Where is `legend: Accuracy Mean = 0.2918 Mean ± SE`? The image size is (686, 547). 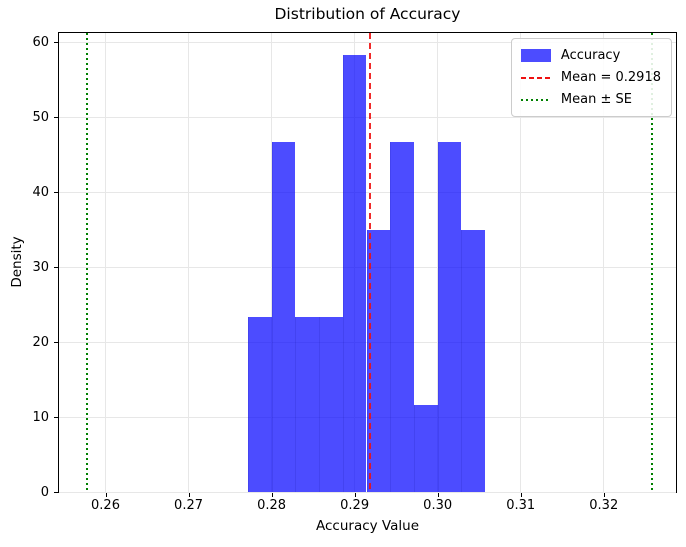 legend: Accuracy Mean = 0.2918 Mean ± SE is located at coordinates (591, 77).